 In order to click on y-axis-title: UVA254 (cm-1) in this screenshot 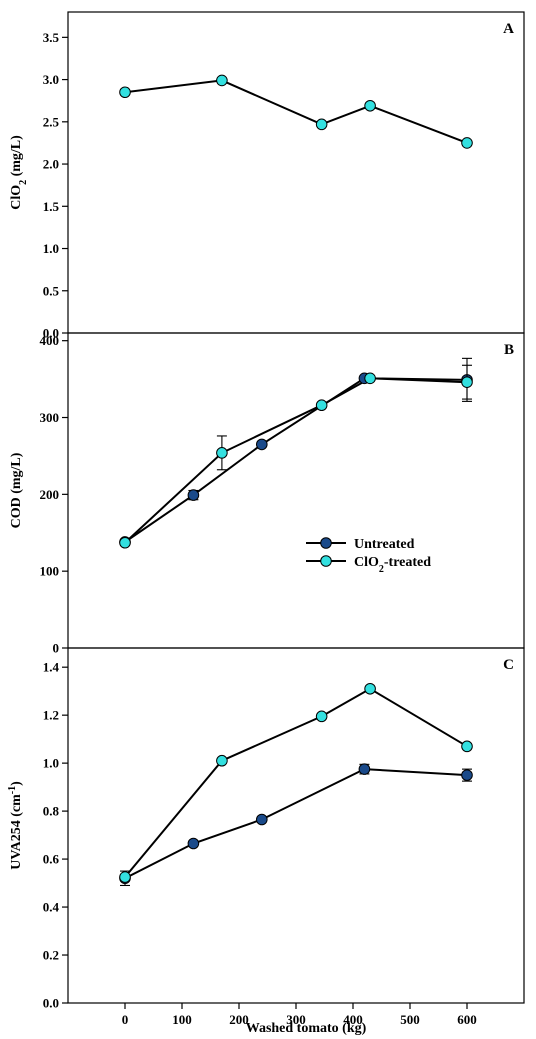, I will do `click(16, 825)`.